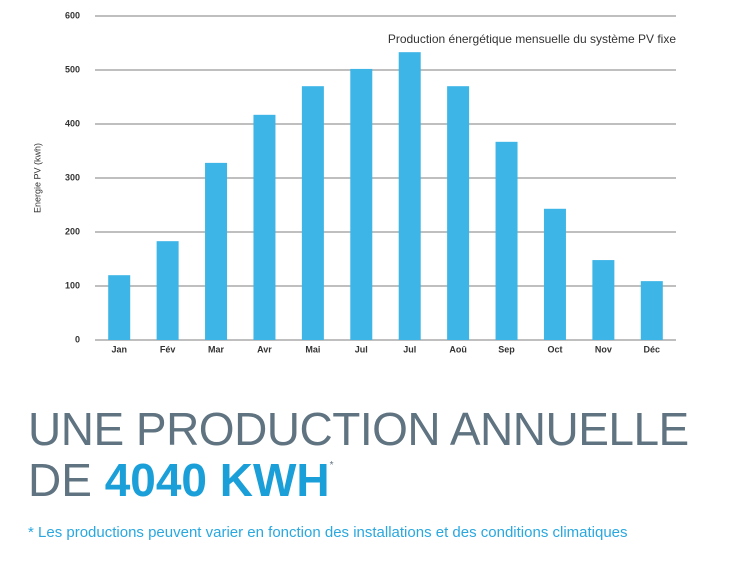  Describe the element at coordinates (72, 177) in the screenshot. I see `y-tick-label: 300` at that location.